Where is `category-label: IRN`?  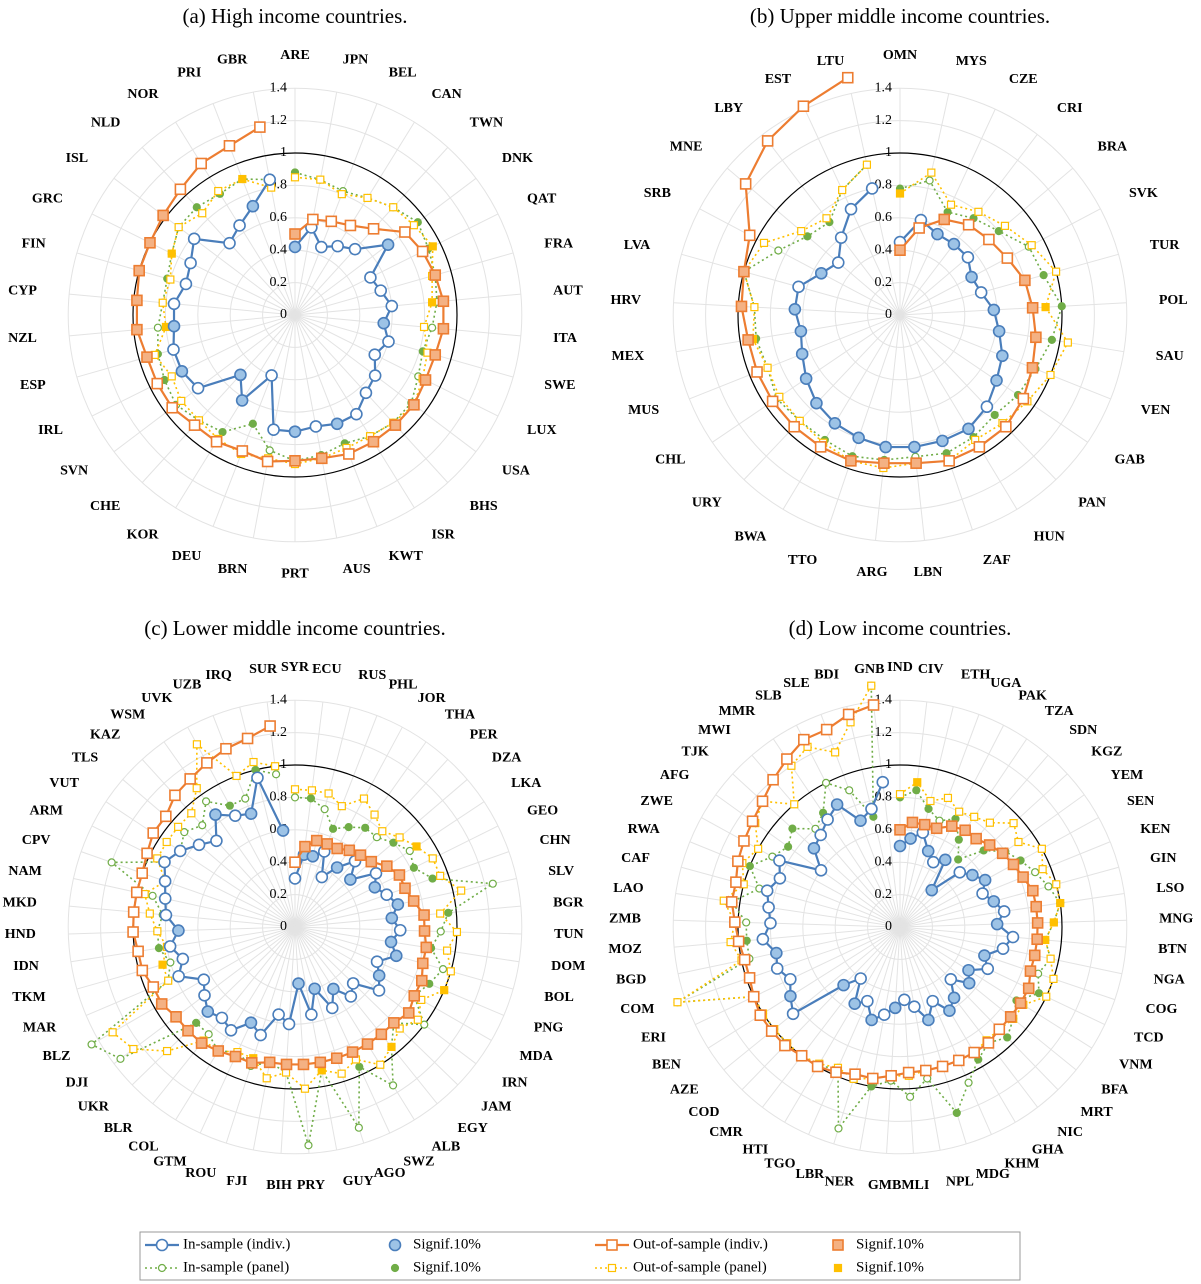
category-label: IRN is located at coordinates (515, 1082).